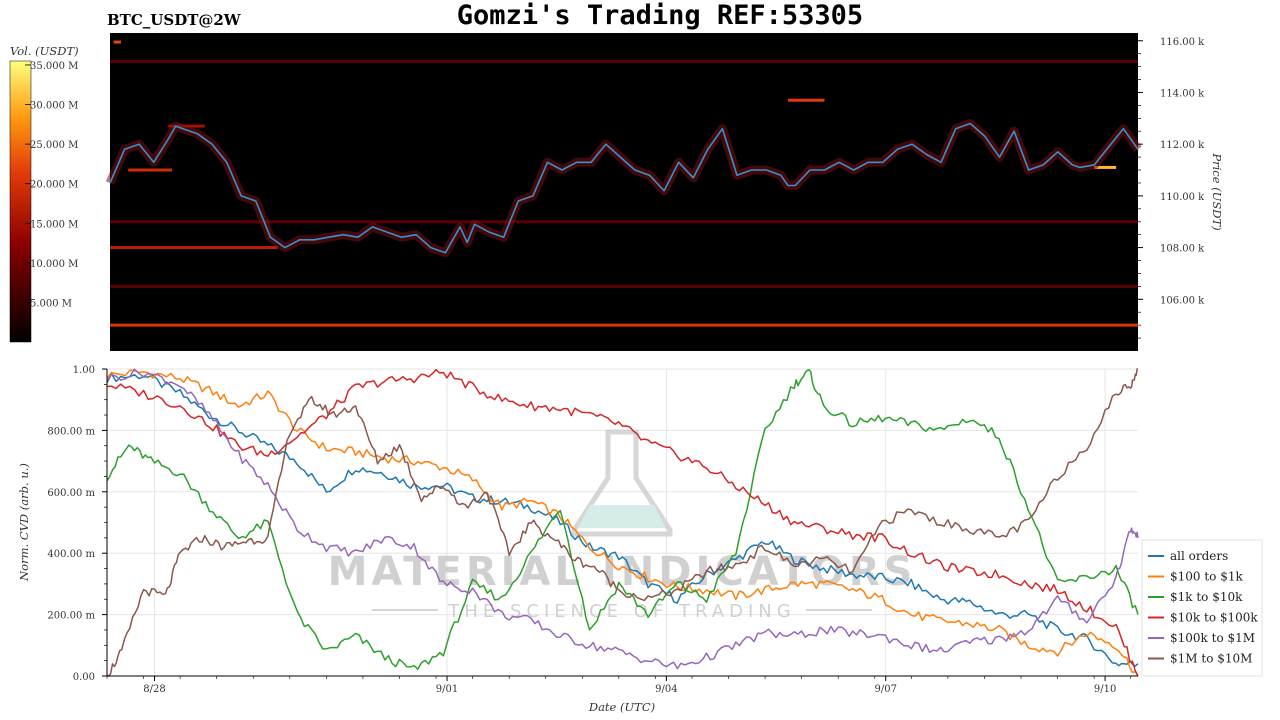  Describe the element at coordinates (1105, 689) in the screenshot. I see `cvd-x-tick-label: 9/10` at that location.